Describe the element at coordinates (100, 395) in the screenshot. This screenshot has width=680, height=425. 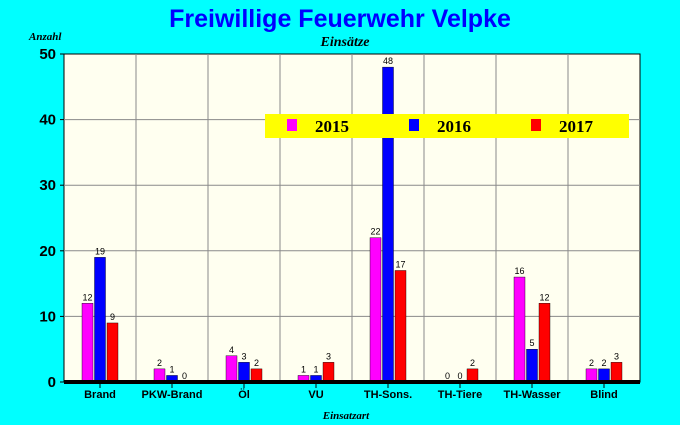
I see `x-tick-label: Brand` at that location.